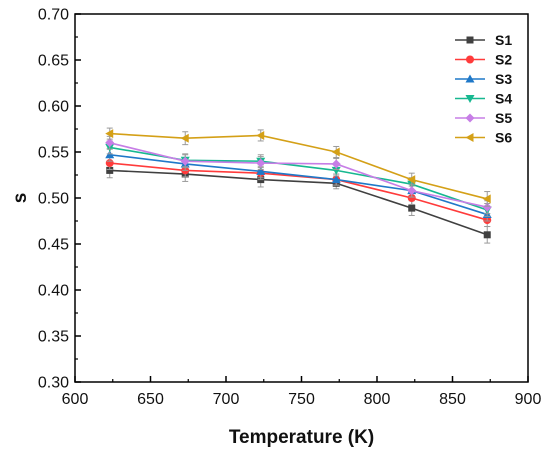 The image size is (550, 458). I want to click on x-tick-label: 600, so click(75, 399).